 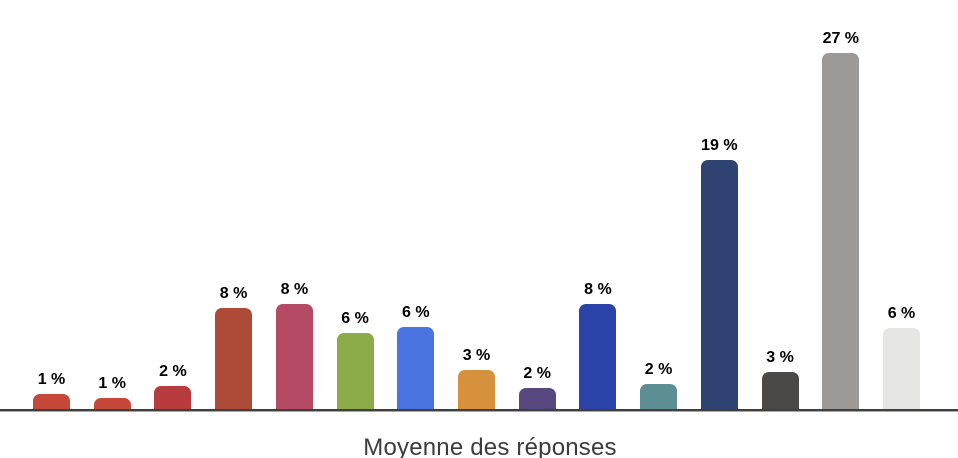 I want to click on bar-value-label-11: 2 %, so click(x=658, y=369).